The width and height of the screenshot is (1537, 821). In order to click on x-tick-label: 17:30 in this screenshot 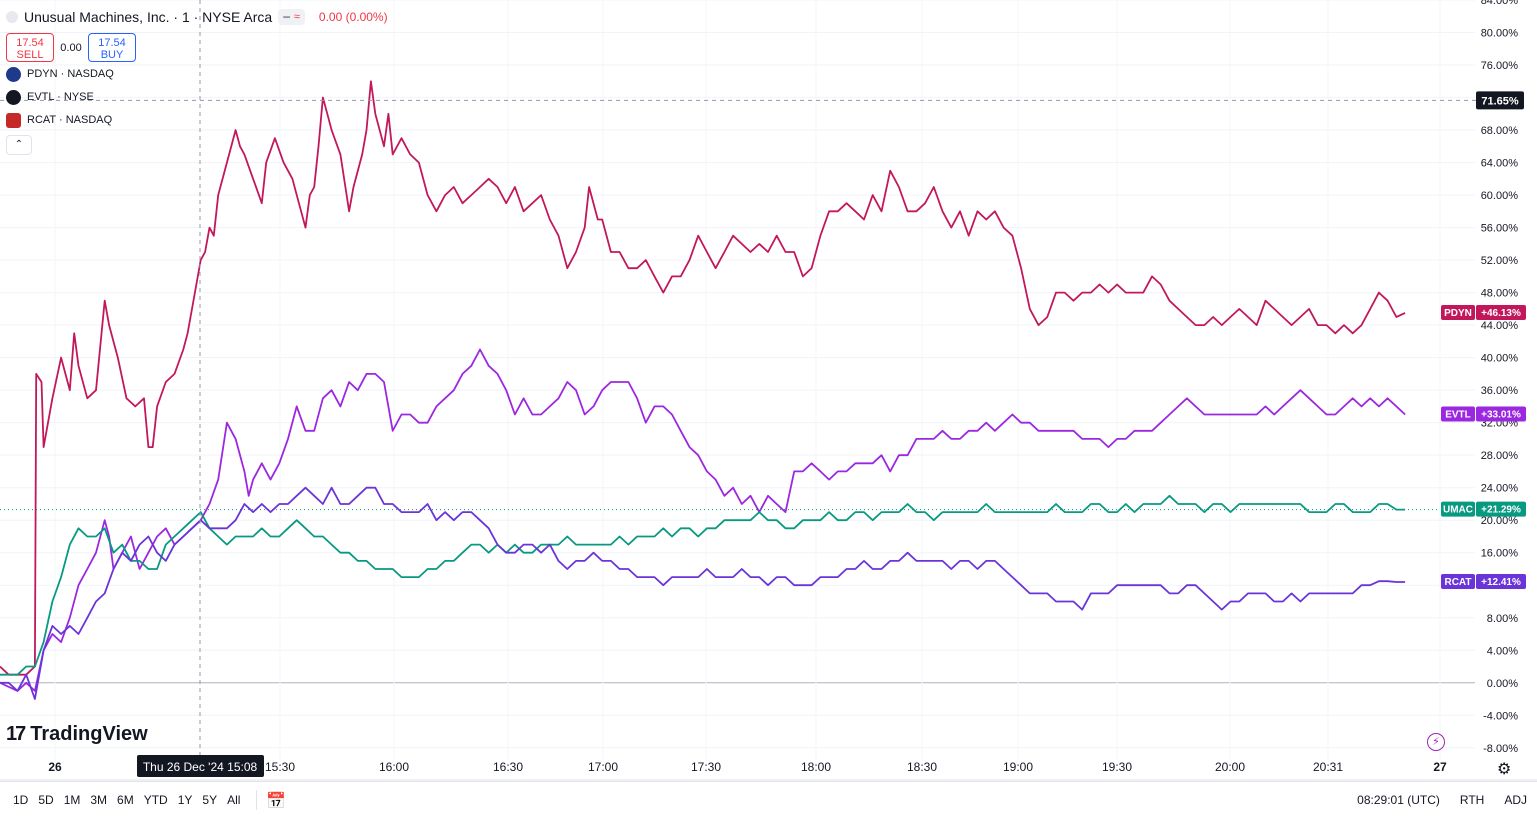, I will do `click(706, 767)`.